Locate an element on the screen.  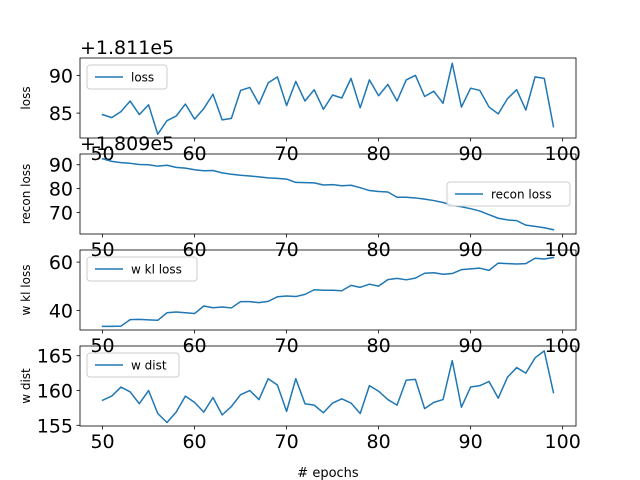
x-tick-label: 80 is located at coordinates (379, 442).